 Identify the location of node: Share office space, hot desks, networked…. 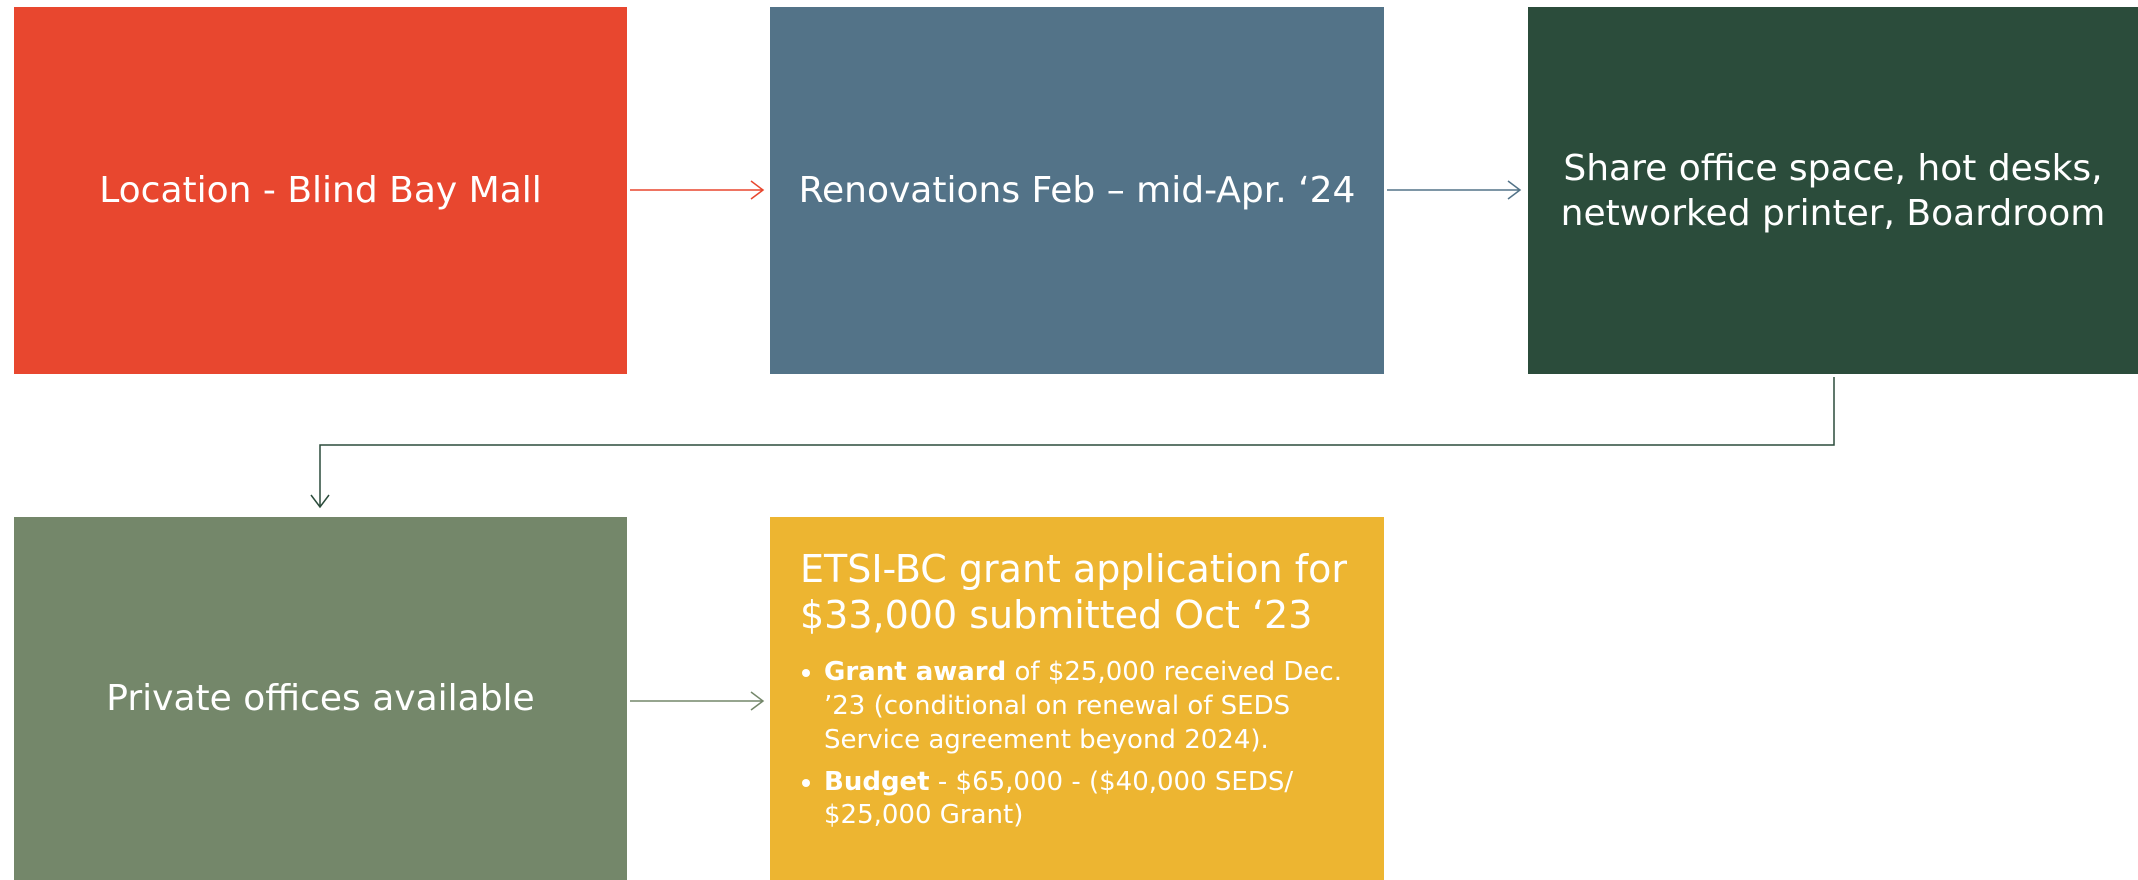
(1833, 190).